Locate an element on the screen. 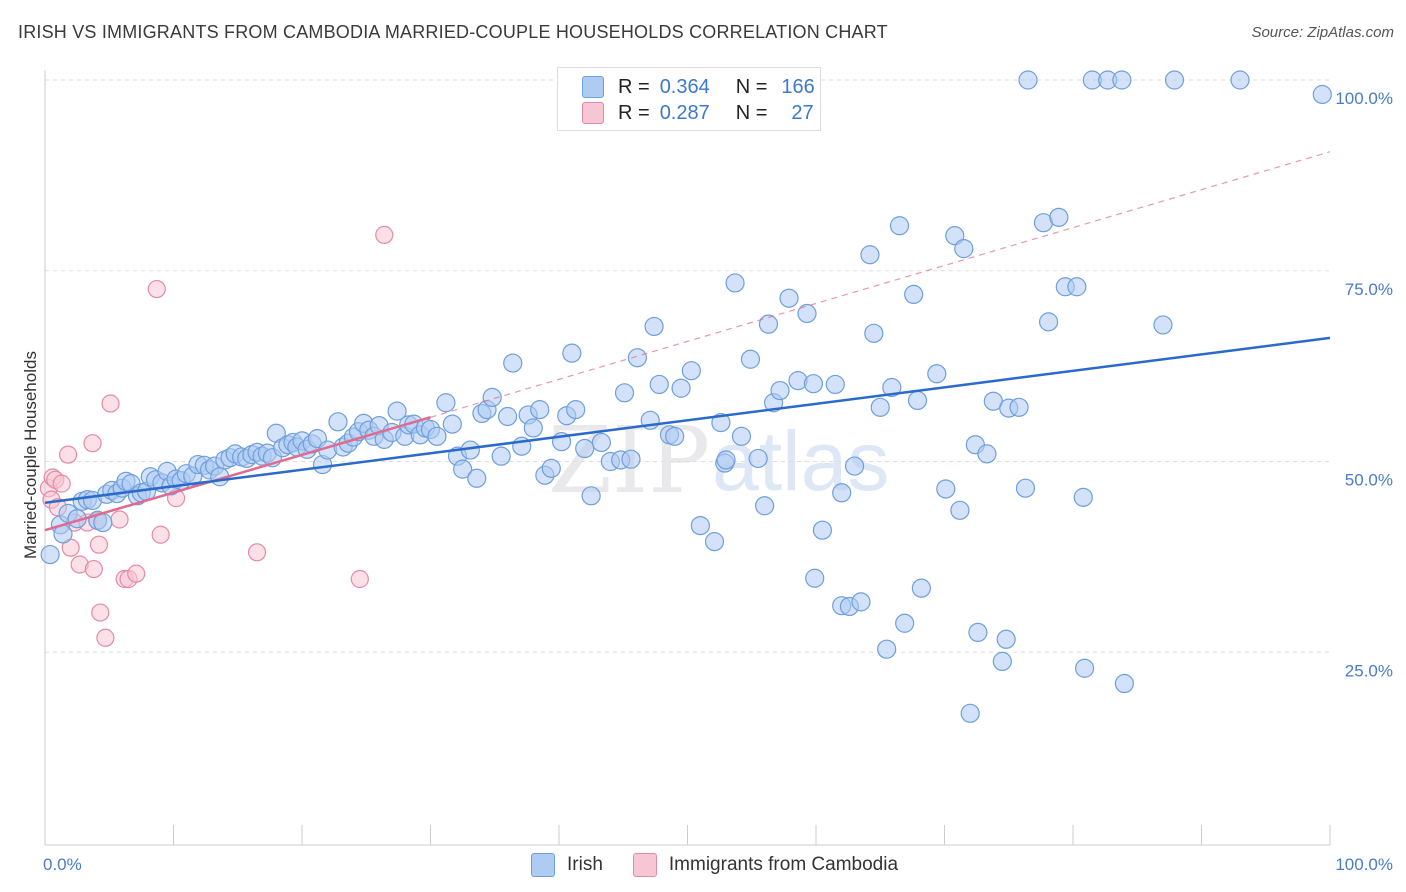  x-axis-tick-labels: 0.0% 100.0% is located at coordinates (718, 864).